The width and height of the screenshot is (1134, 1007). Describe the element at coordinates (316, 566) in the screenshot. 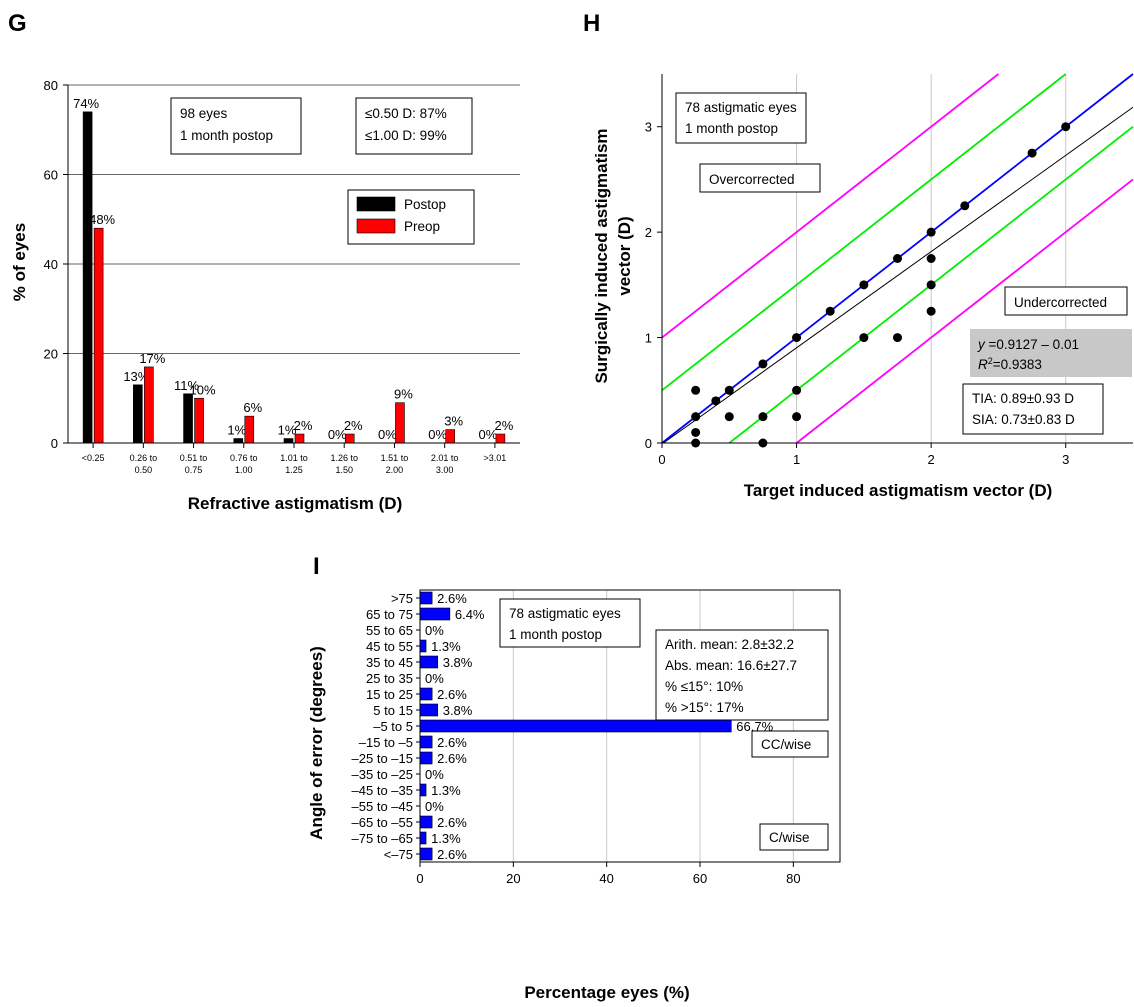

I see `panel-letter-i: I` at that location.